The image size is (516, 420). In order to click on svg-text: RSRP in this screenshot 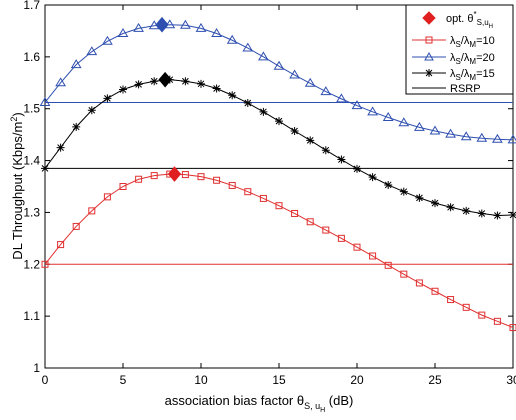, I will do `click(465, 89)`.